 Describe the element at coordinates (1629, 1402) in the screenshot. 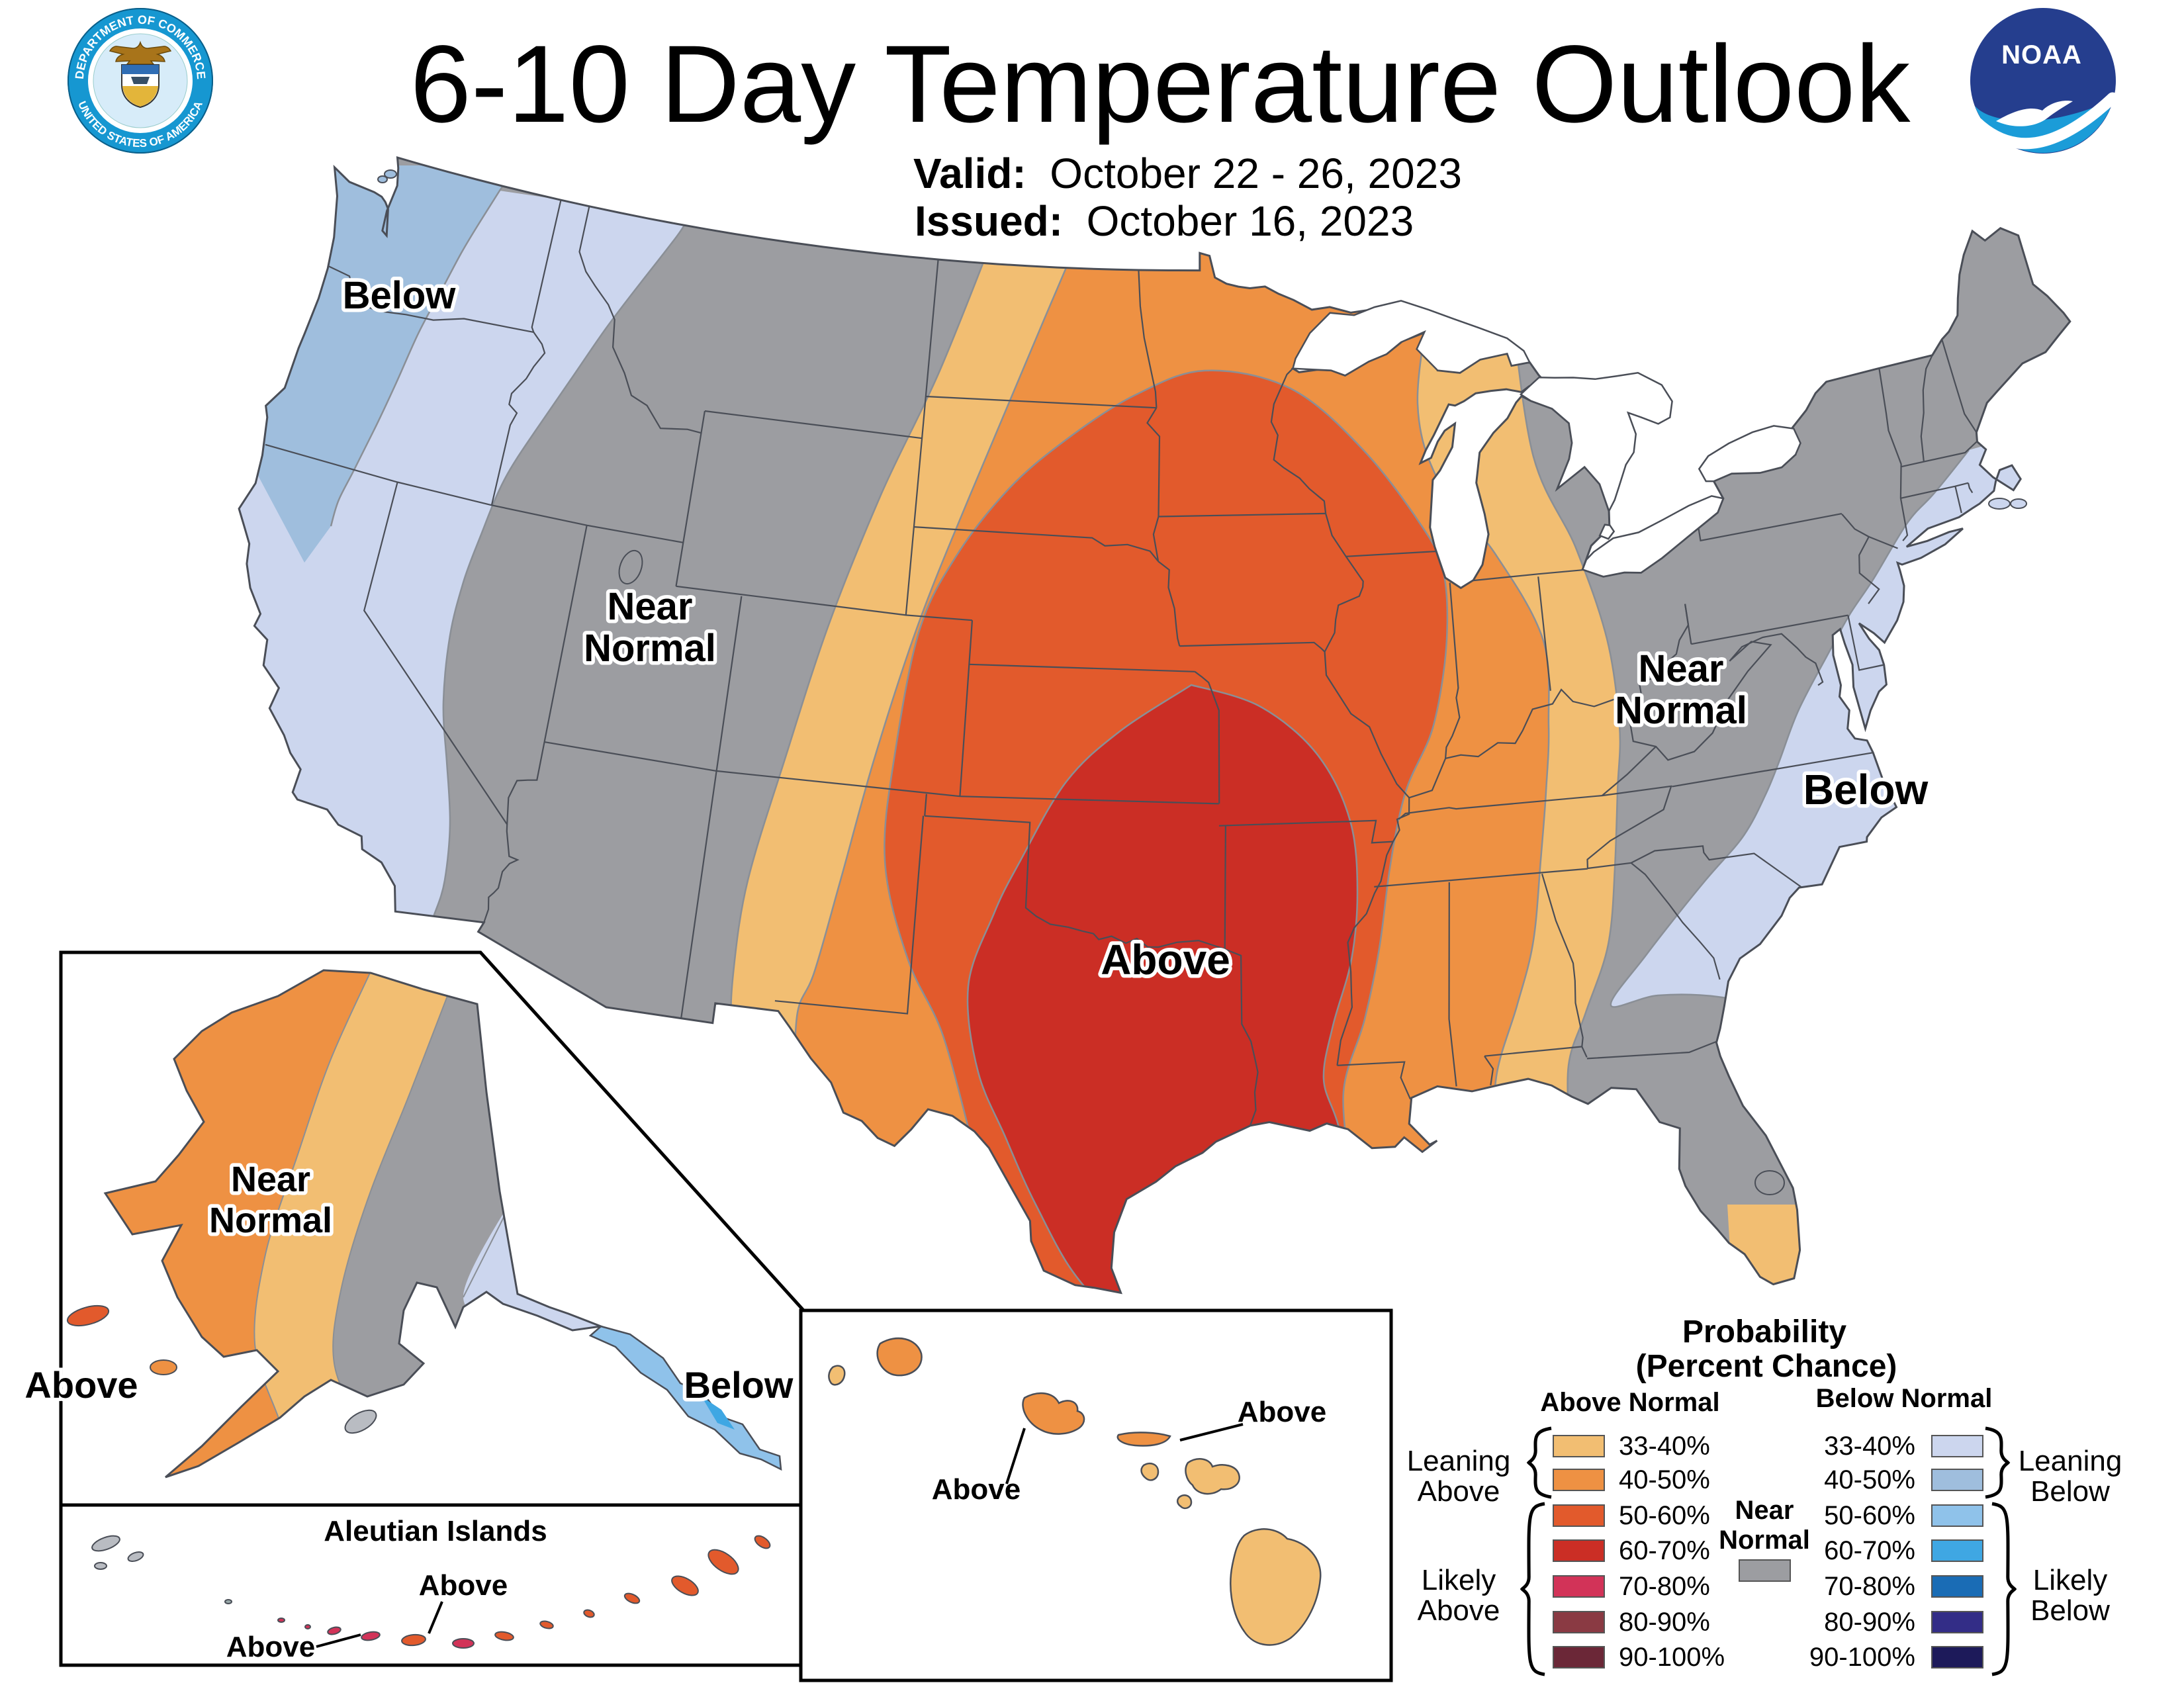

I see `svg-text: Above Normal` at that location.